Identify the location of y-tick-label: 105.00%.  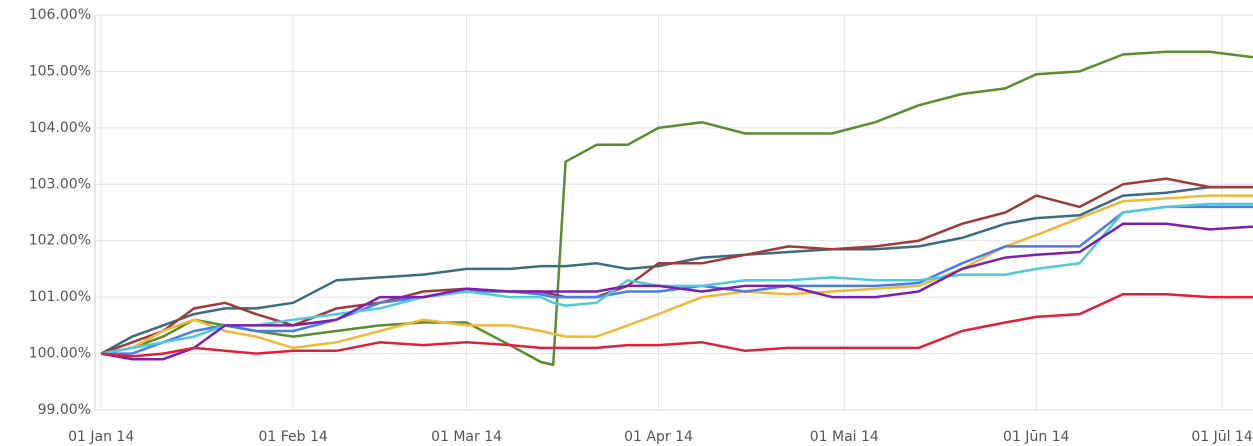
(60, 71).